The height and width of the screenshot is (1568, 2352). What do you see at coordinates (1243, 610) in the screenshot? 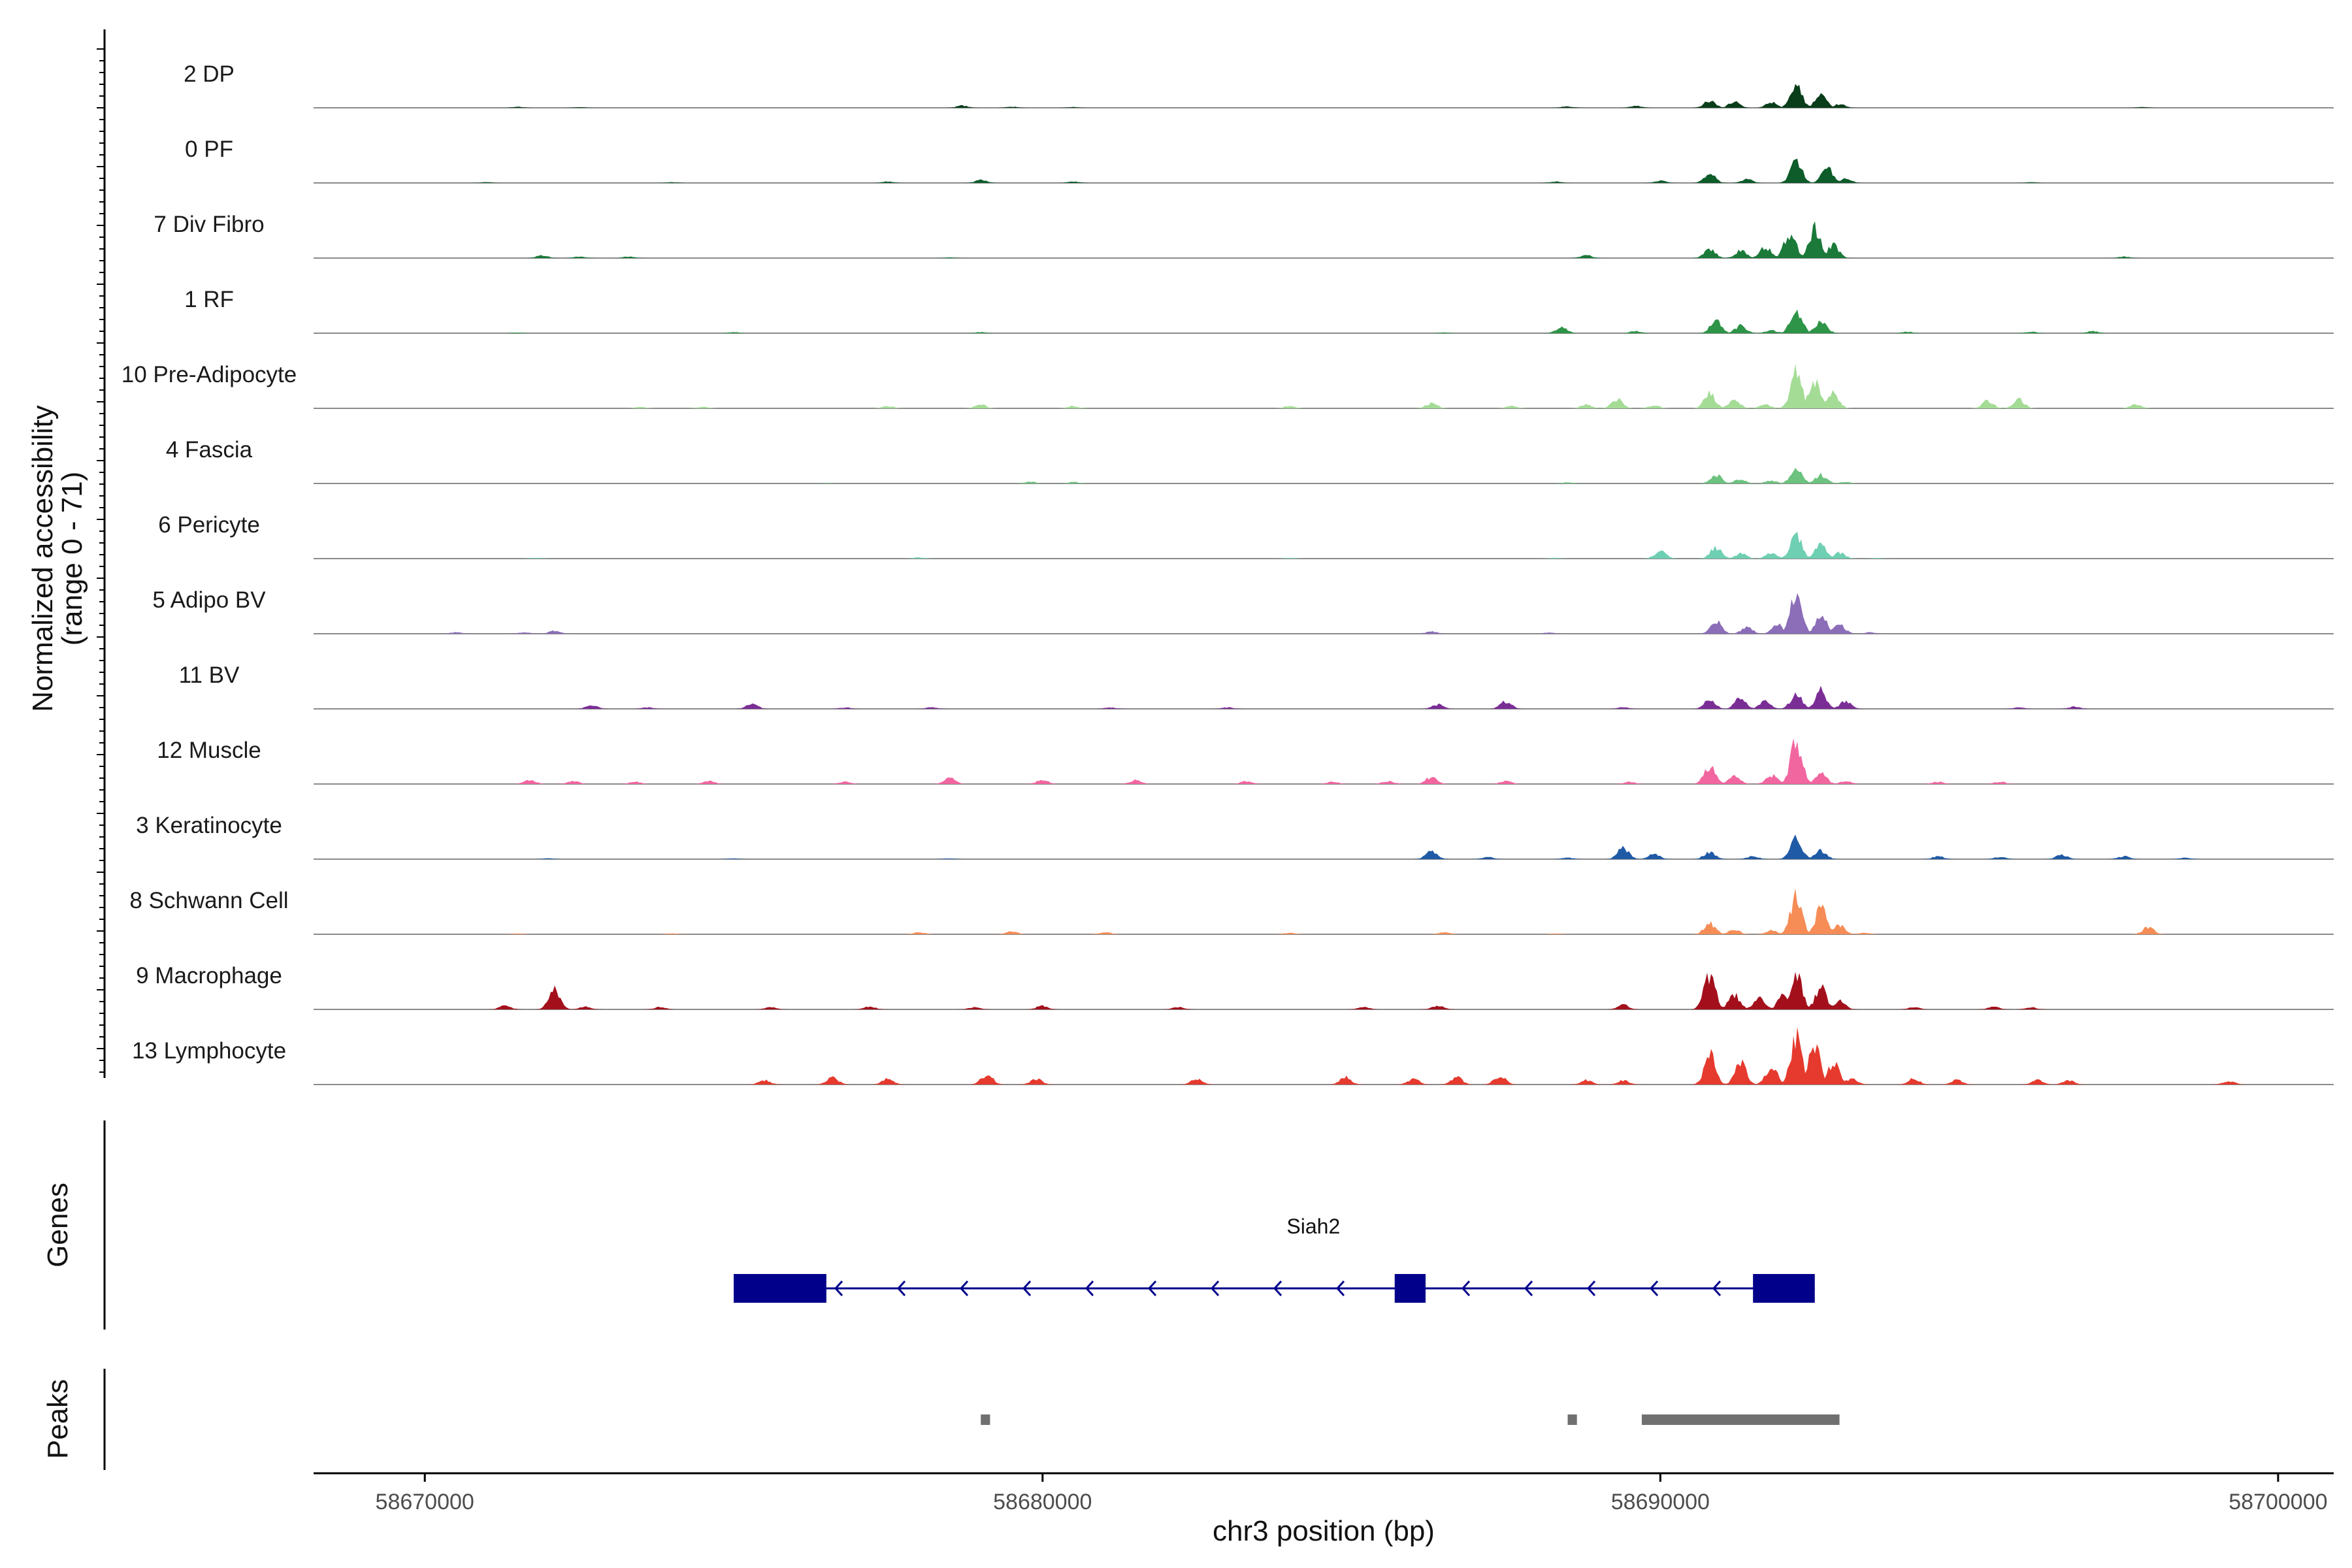
I see `track-8: 5 Adipo BV` at bounding box center [1243, 610].